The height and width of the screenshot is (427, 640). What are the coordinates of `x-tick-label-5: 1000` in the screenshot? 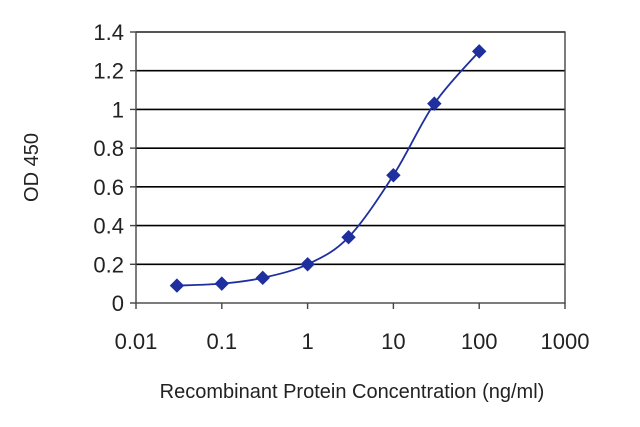 It's located at (565, 341).